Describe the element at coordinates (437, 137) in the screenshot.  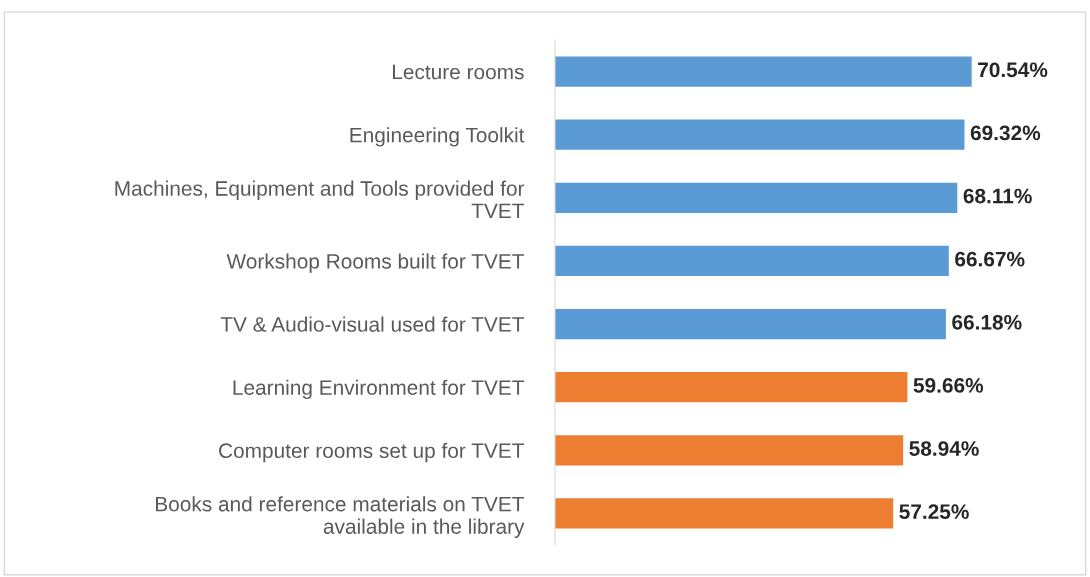
I see `y-tick-label: Engineering Toolkit` at that location.